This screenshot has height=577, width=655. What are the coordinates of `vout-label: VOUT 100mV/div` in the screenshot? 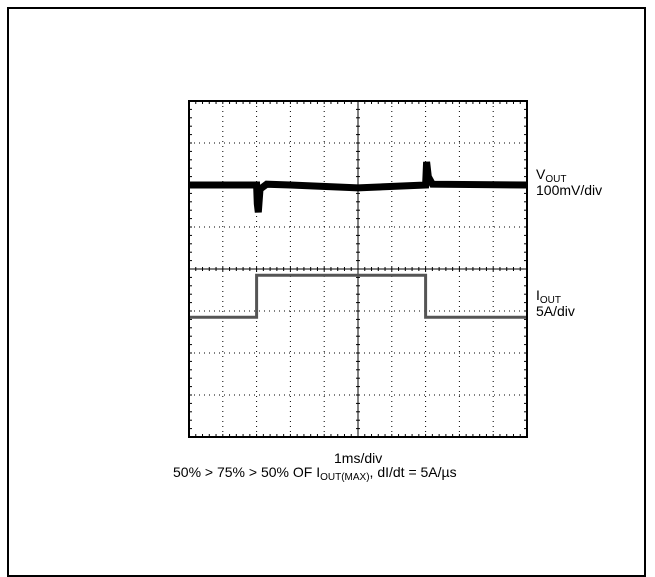 It's located at (569, 182).